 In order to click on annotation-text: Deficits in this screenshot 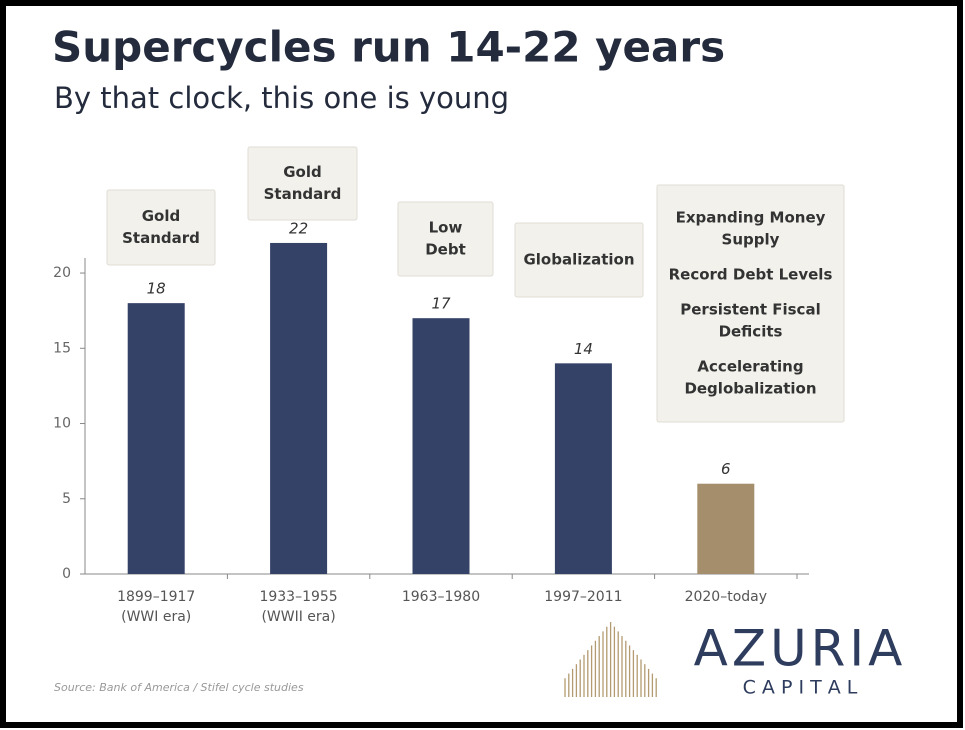, I will do `click(751, 332)`.